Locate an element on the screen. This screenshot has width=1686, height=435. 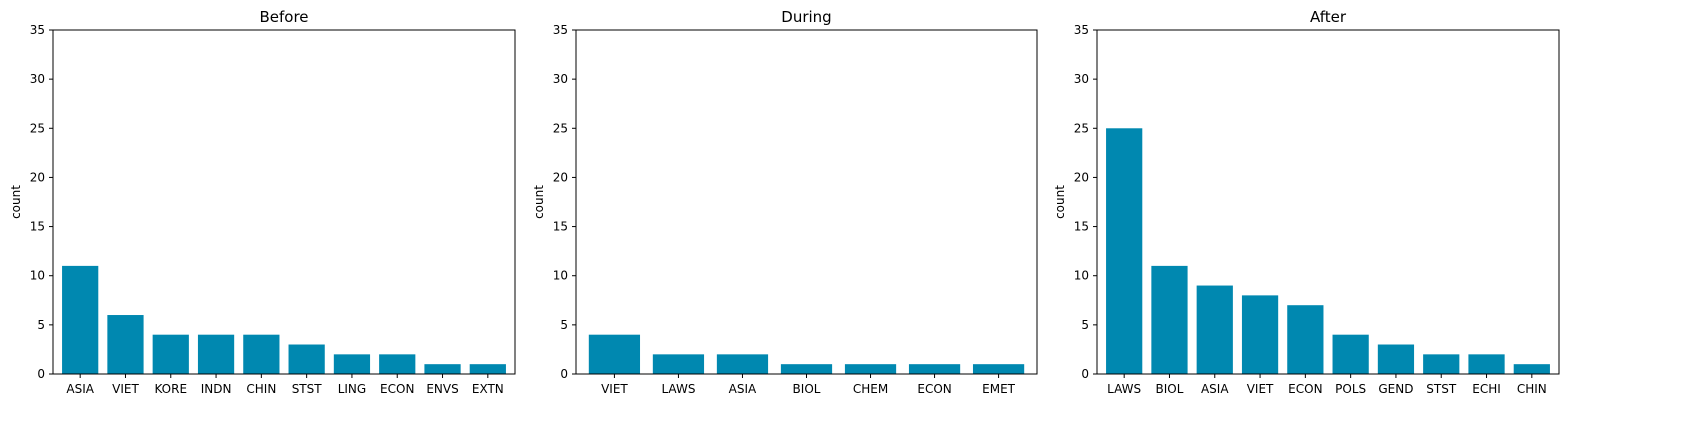
bar-ling is located at coordinates (352, 364).